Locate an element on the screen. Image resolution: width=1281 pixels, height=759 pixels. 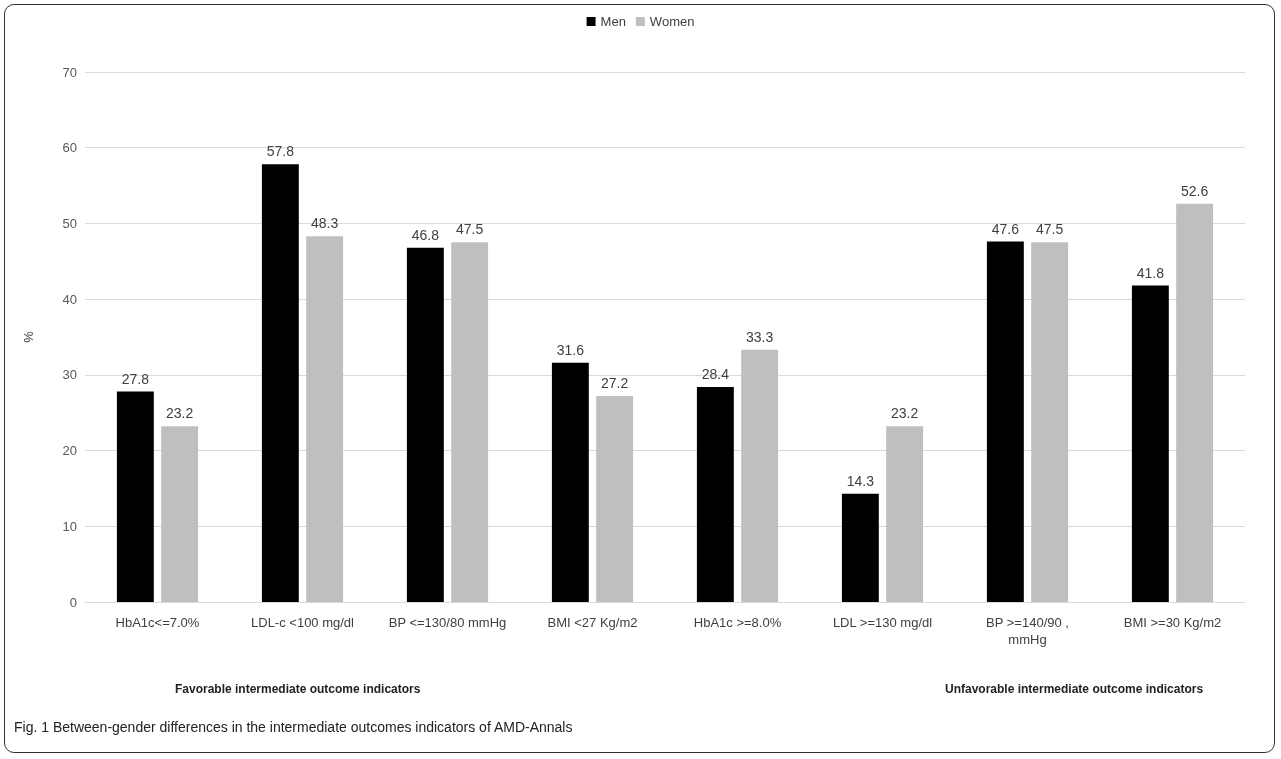
data-label: 27.8 is located at coordinates (135, 378).